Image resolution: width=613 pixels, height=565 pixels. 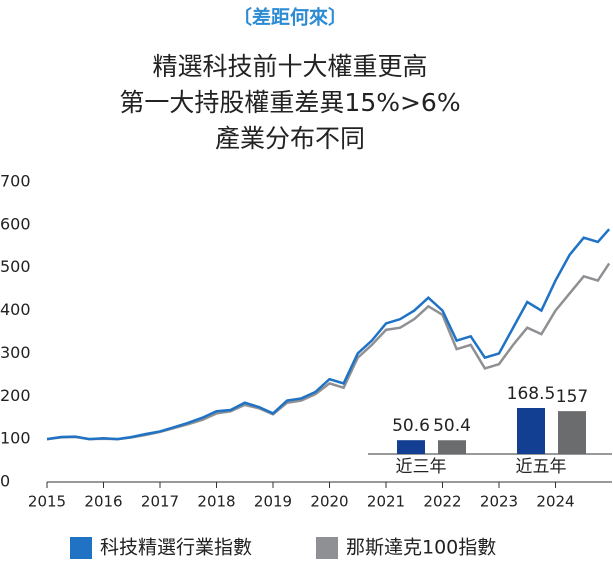 What do you see at coordinates (411, 426) in the screenshot?
I see `inset-value-label: 50.6` at bounding box center [411, 426].